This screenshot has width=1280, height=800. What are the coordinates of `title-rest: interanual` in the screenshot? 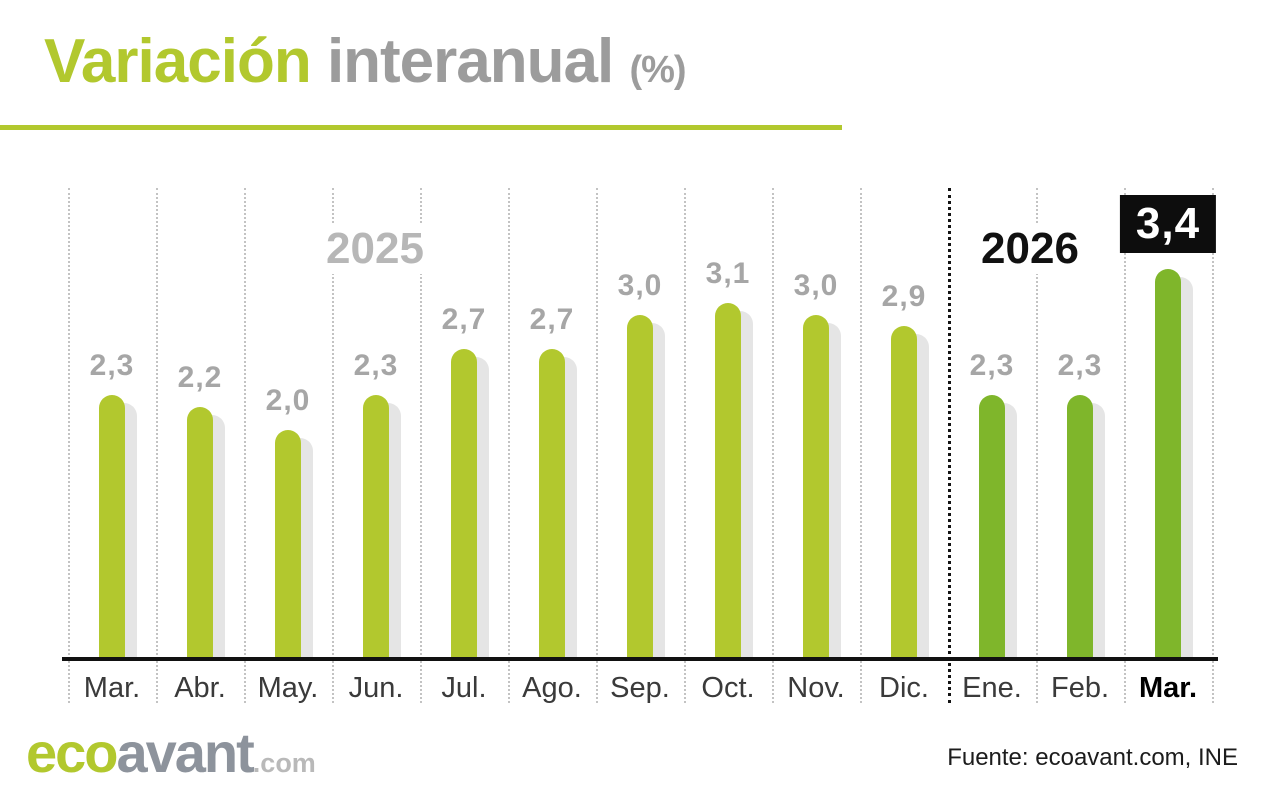 It's located at (470, 61).